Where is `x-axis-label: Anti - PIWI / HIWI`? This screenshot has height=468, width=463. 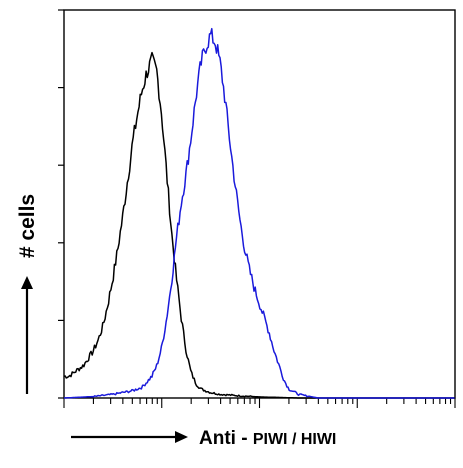
x-axis-label: Anti - PIWI / HIWI is located at coordinates (267, 438).